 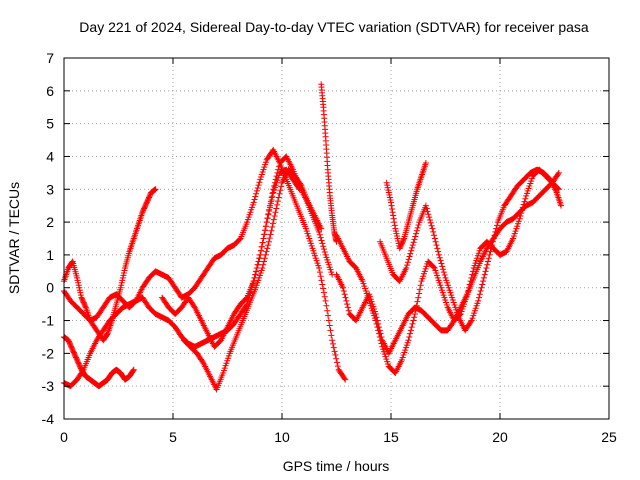 What do you see at coordinates (50, 156) in the screenshot?
I see `y-tick-label: 4` at bounding box center [50, 156].